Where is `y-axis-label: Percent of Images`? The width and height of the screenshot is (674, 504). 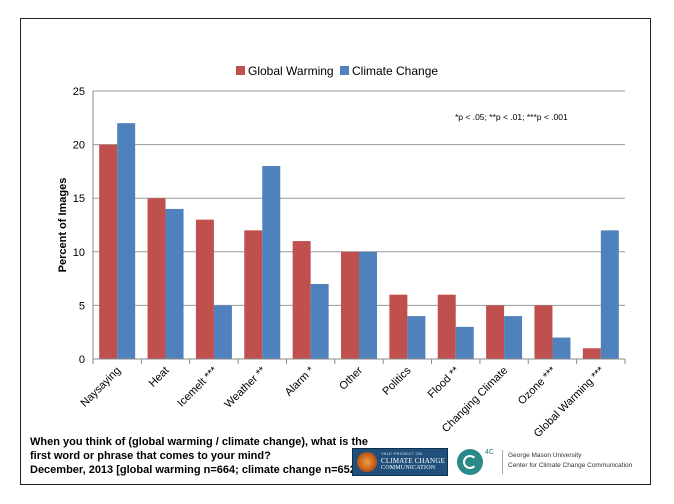
y-axis-label: Percent of Images is located at coordinates (63, 225).